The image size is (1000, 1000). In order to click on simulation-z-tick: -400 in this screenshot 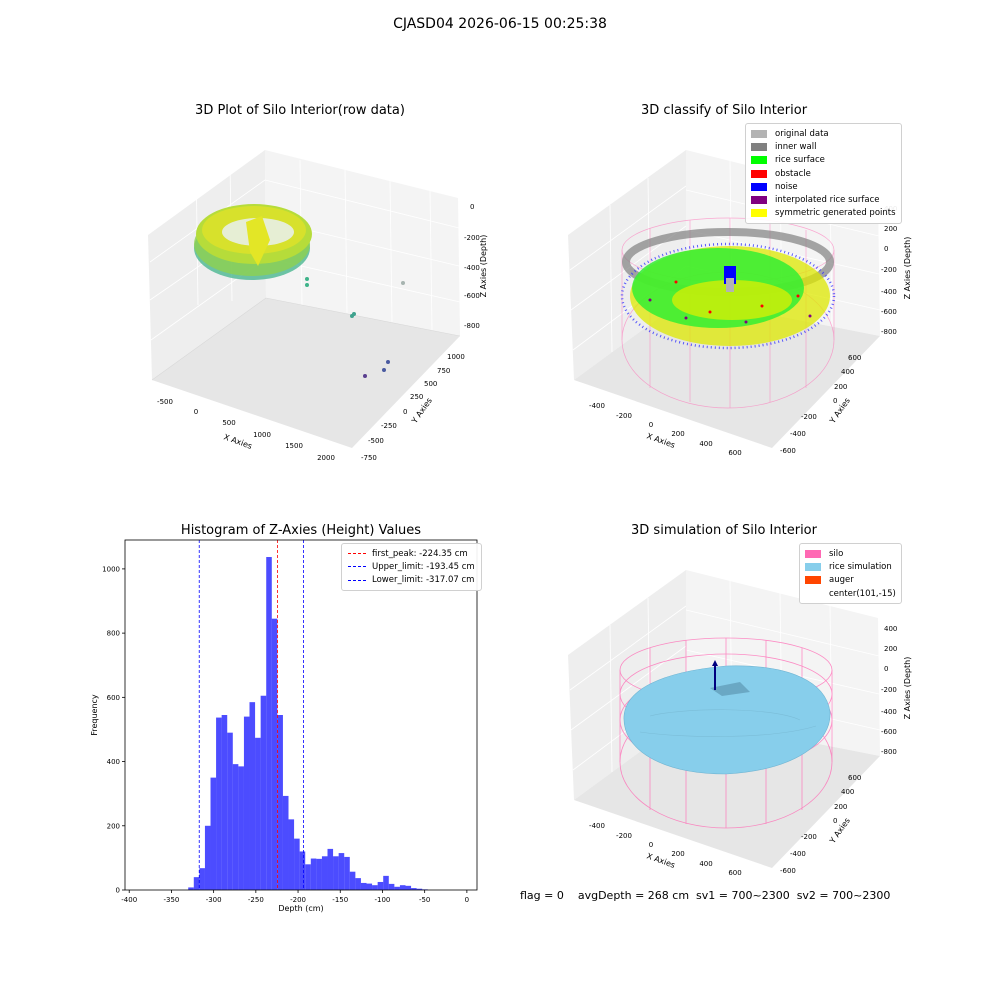, I will do `click(889, 712)`.